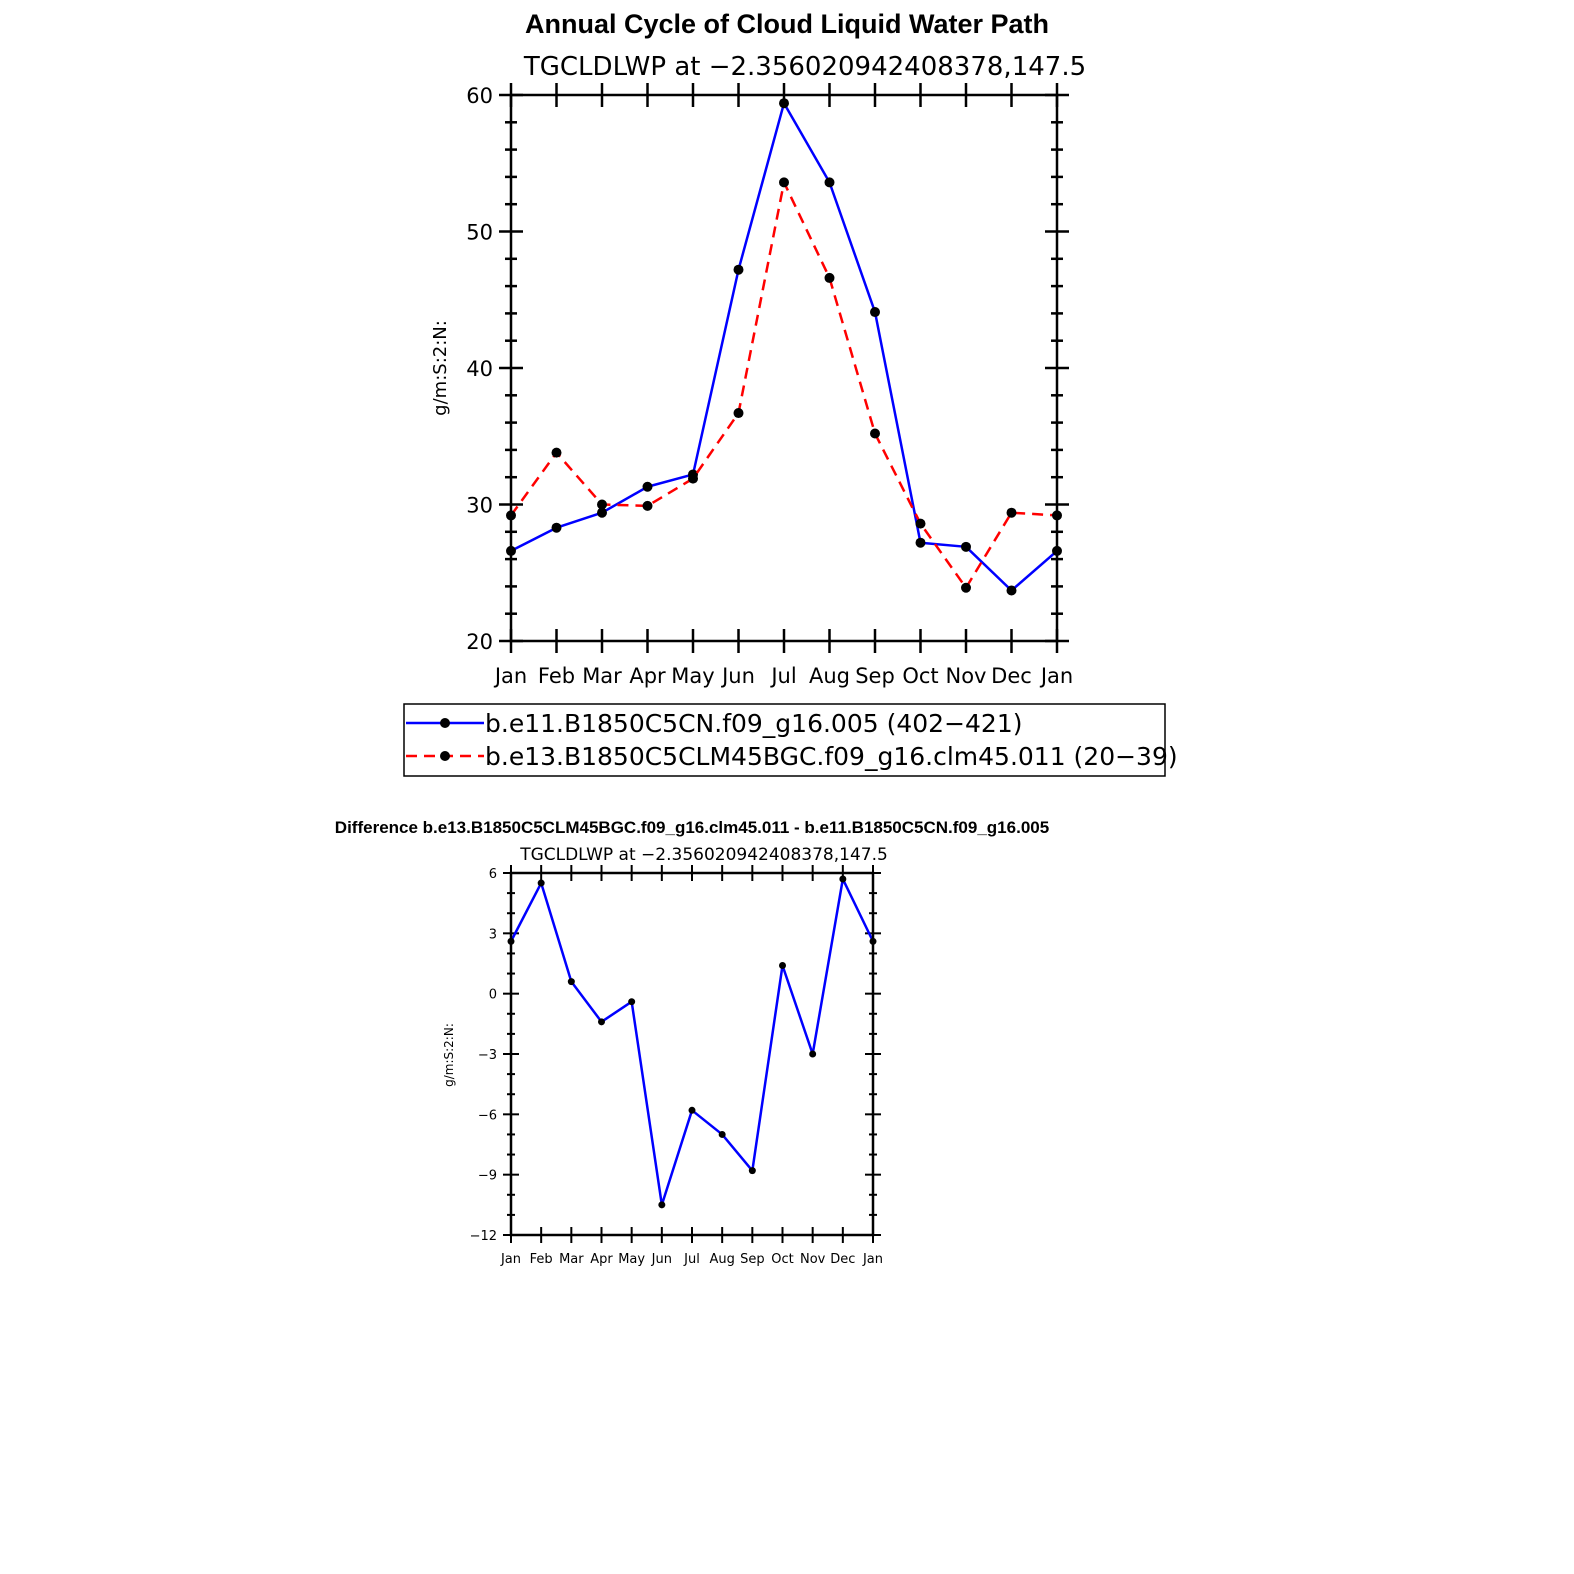 The image size is (1574, 1574). Describe the element at coordinates (479, 96) in the screenshot. I see `y-tick-label: 60` at that location.